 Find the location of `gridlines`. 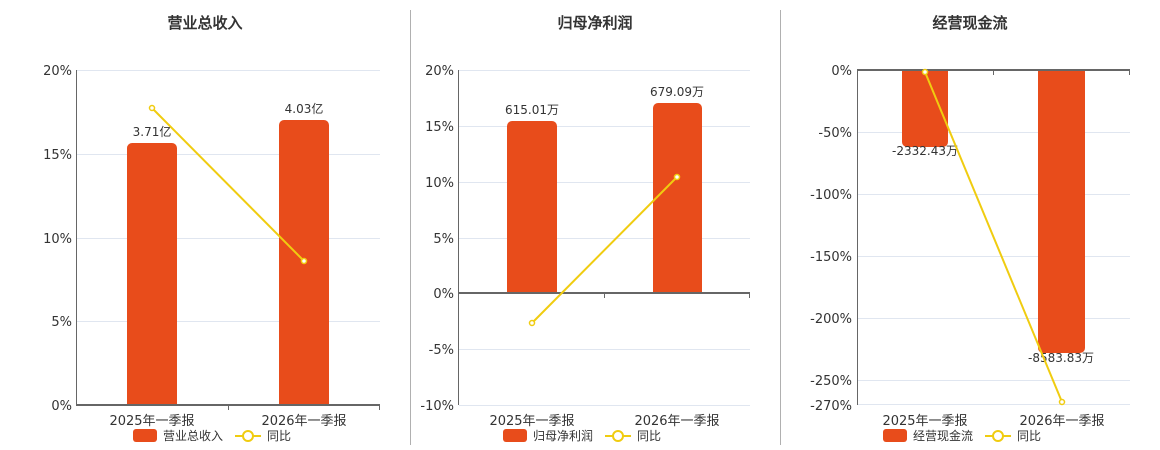

gridlines is located at coordinates (228, 196).